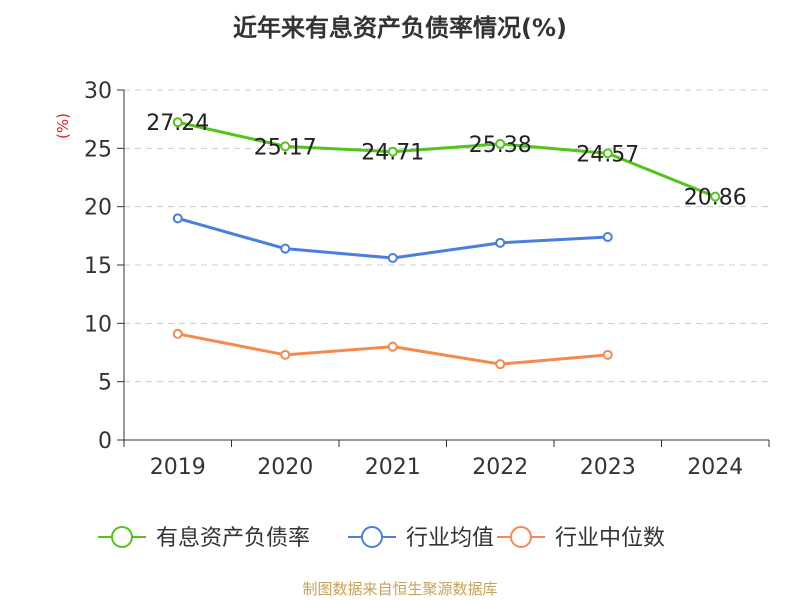  I want to click on y-axis-label: (%), so click(63, 126).